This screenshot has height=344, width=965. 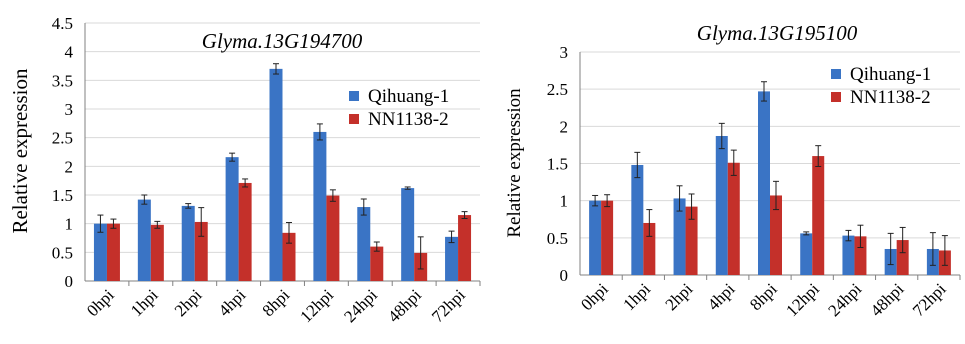 I want to click on y-tick-label: 3.5, so click(x=62, y=80).